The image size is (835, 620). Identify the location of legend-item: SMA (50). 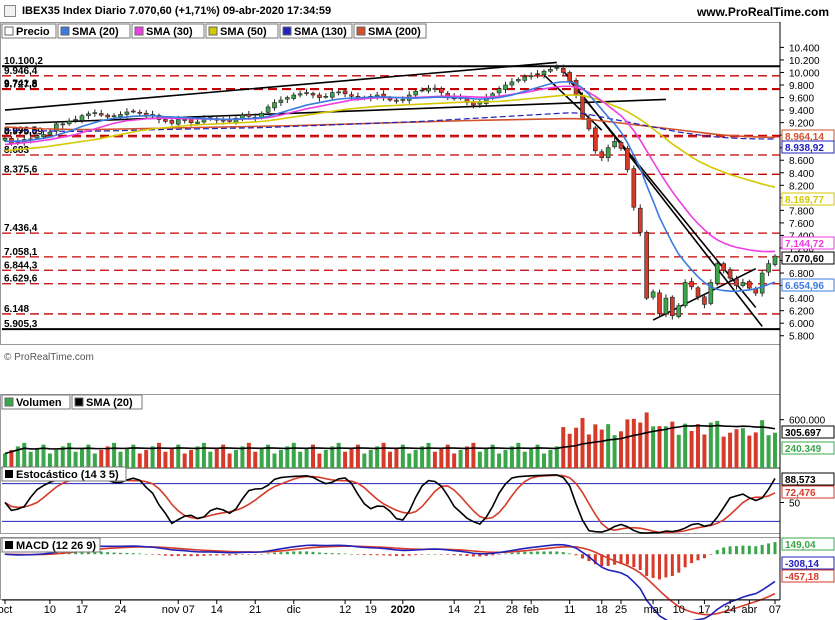
(242, 31).